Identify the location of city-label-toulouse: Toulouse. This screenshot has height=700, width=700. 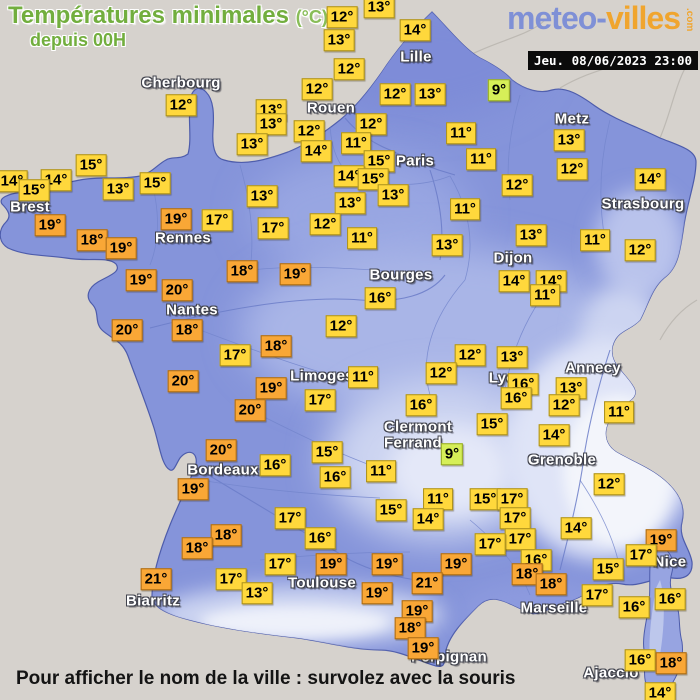
(322, 583).